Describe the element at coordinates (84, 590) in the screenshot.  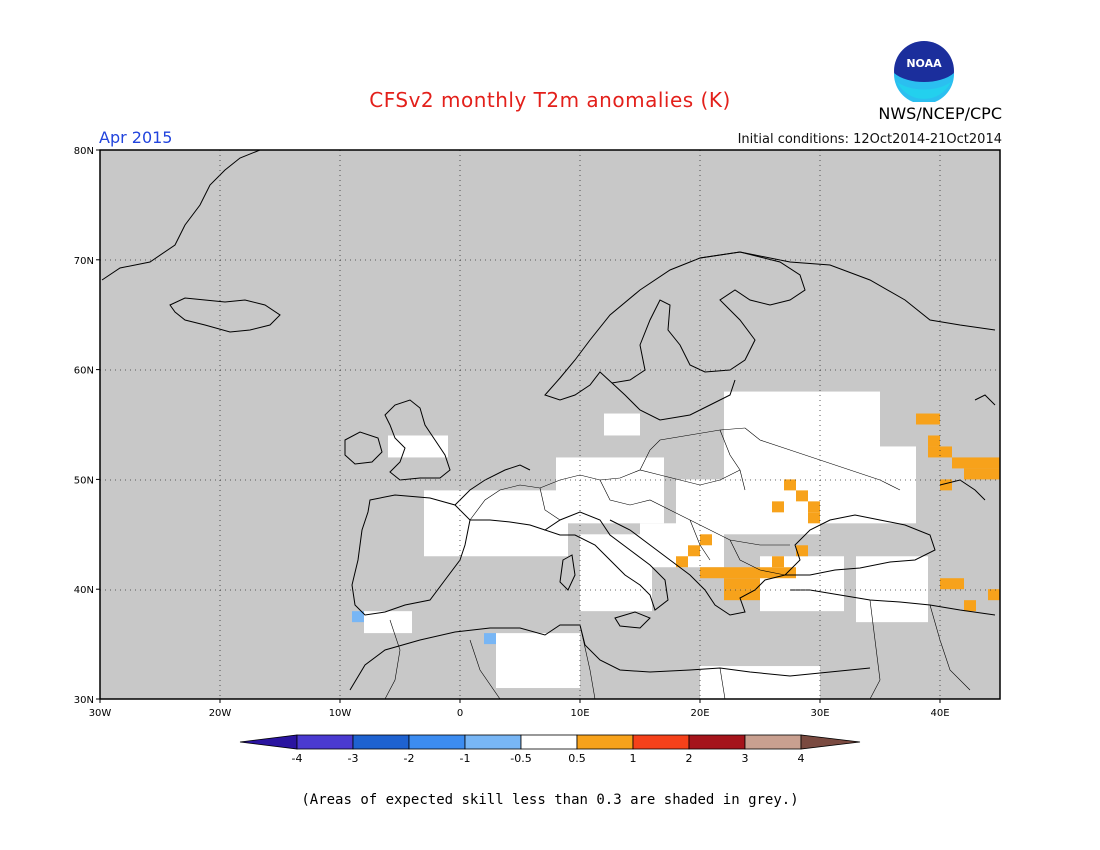
I see `lat-tick-40N: 40N` at that location.